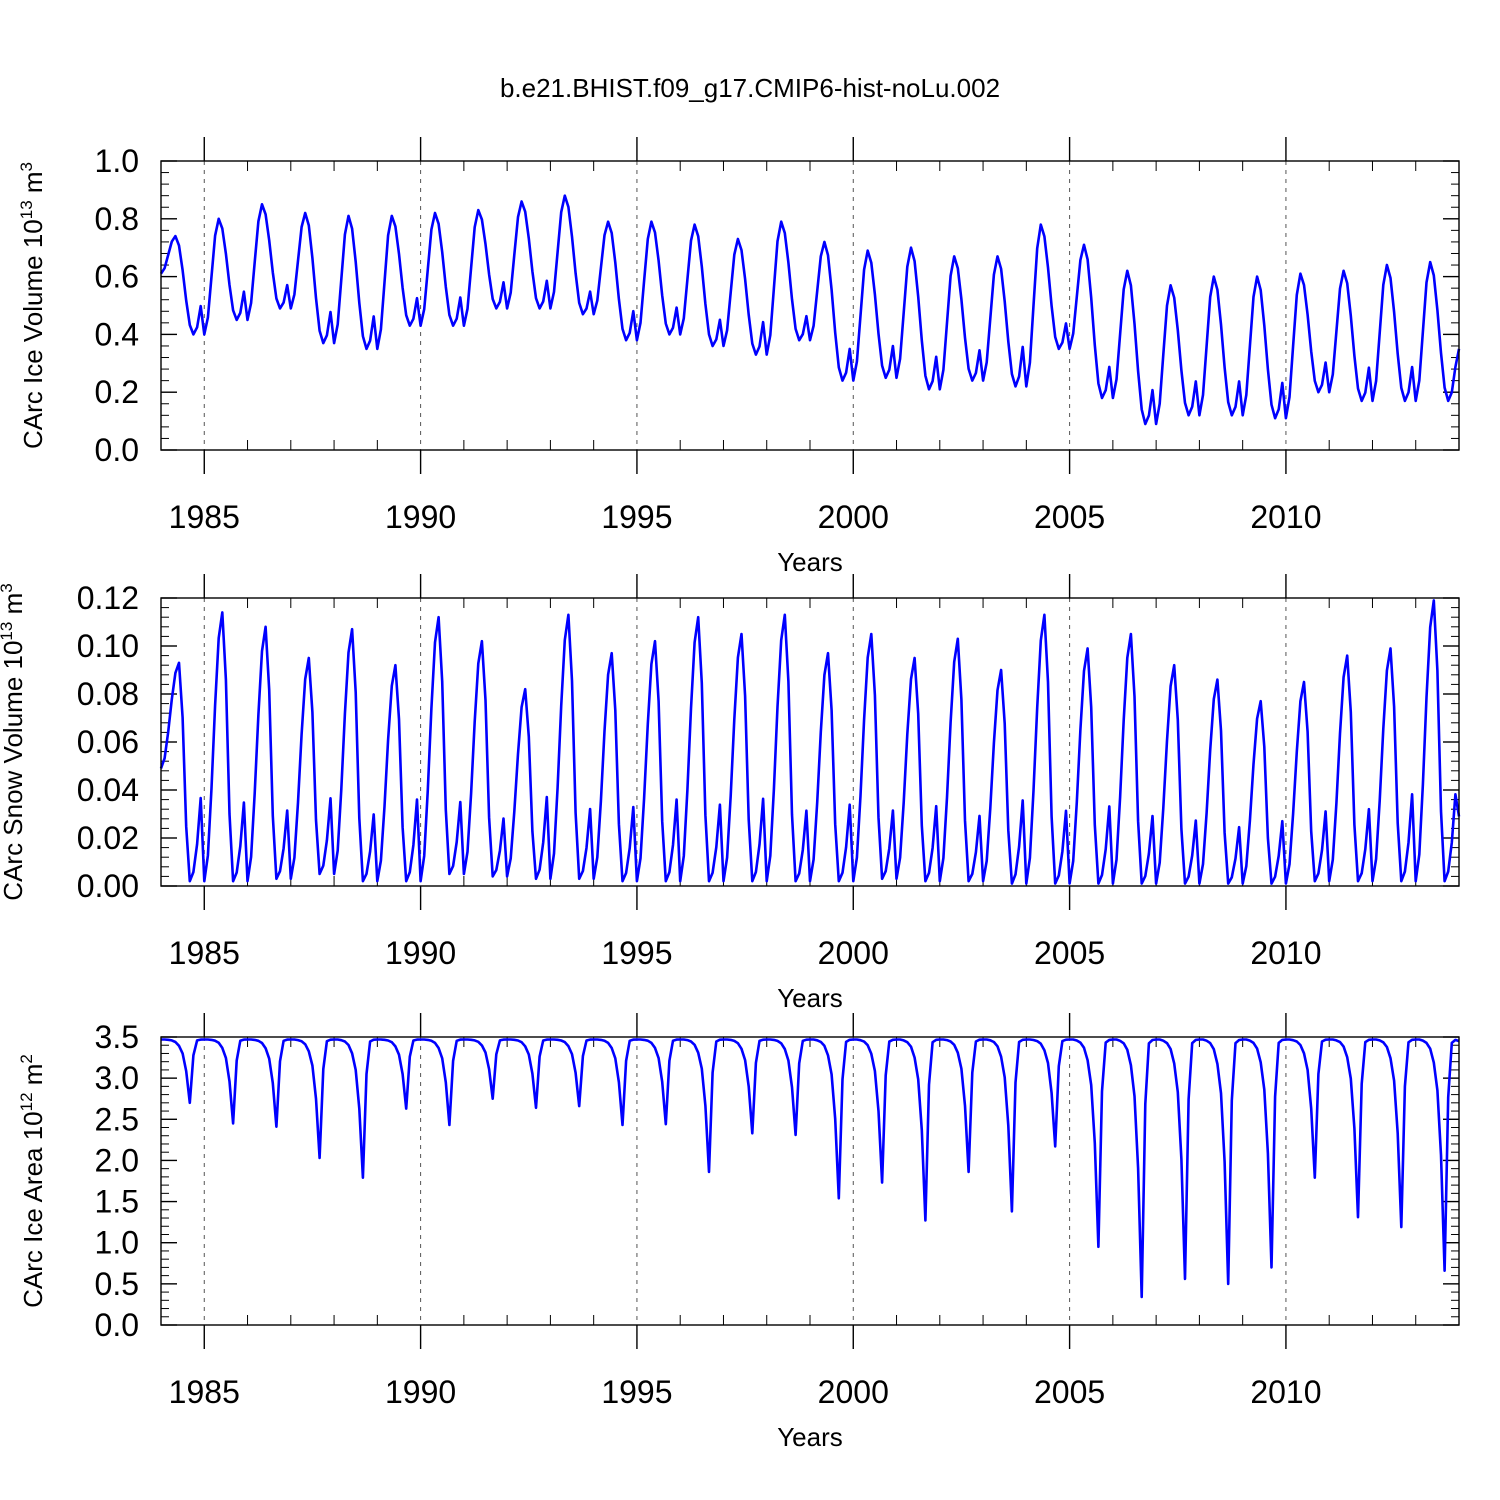 The height and width of the screenshot is (1500, 1500). I want to click on y-axis-title: CArc Ice Area 1012 m2, so click(32, 1181).